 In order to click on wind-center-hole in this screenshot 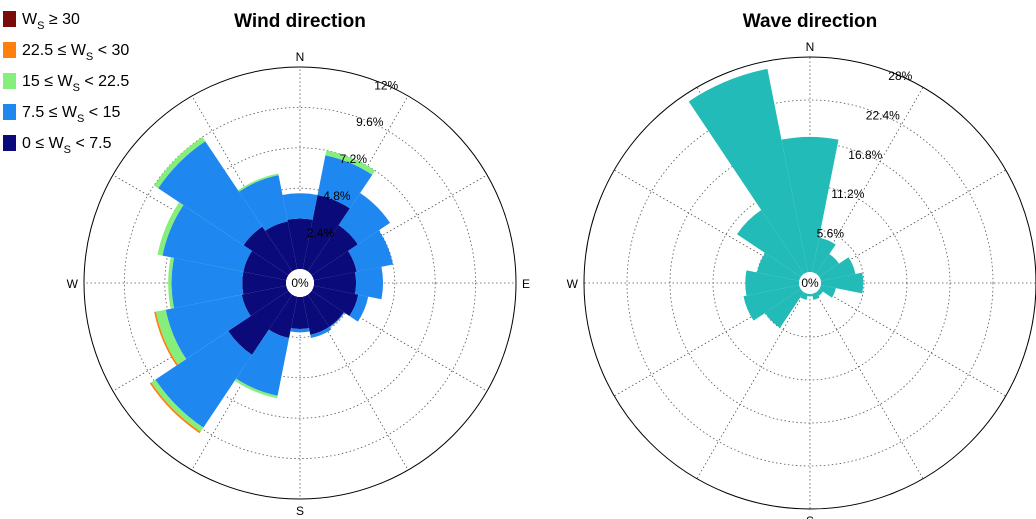, I will do `click(300, 283)`.